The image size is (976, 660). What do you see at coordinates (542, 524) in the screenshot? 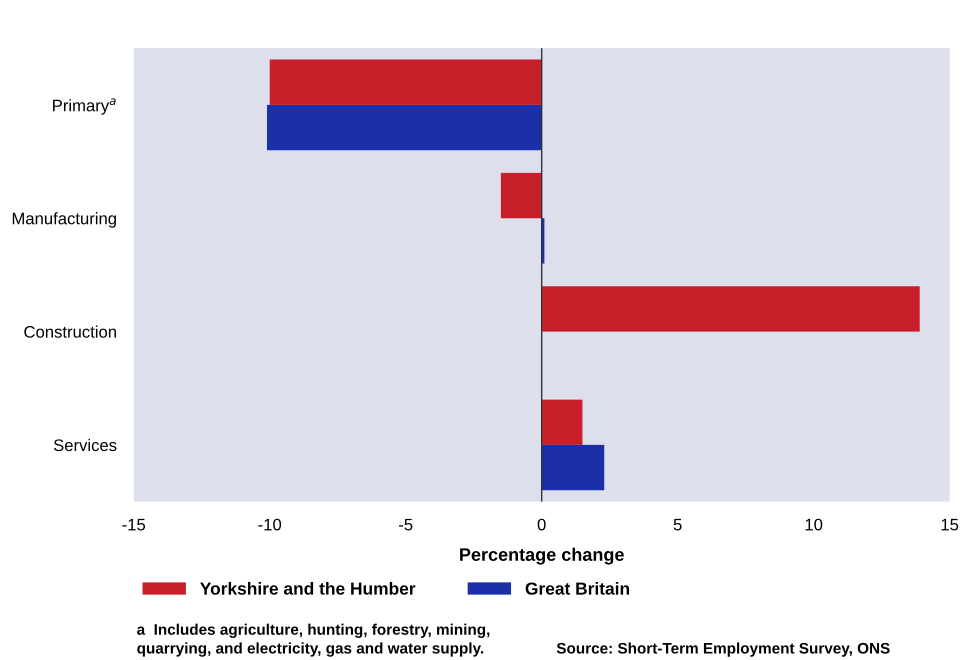
I see `x-tick-label: 0` at bounding box center [542, 524].